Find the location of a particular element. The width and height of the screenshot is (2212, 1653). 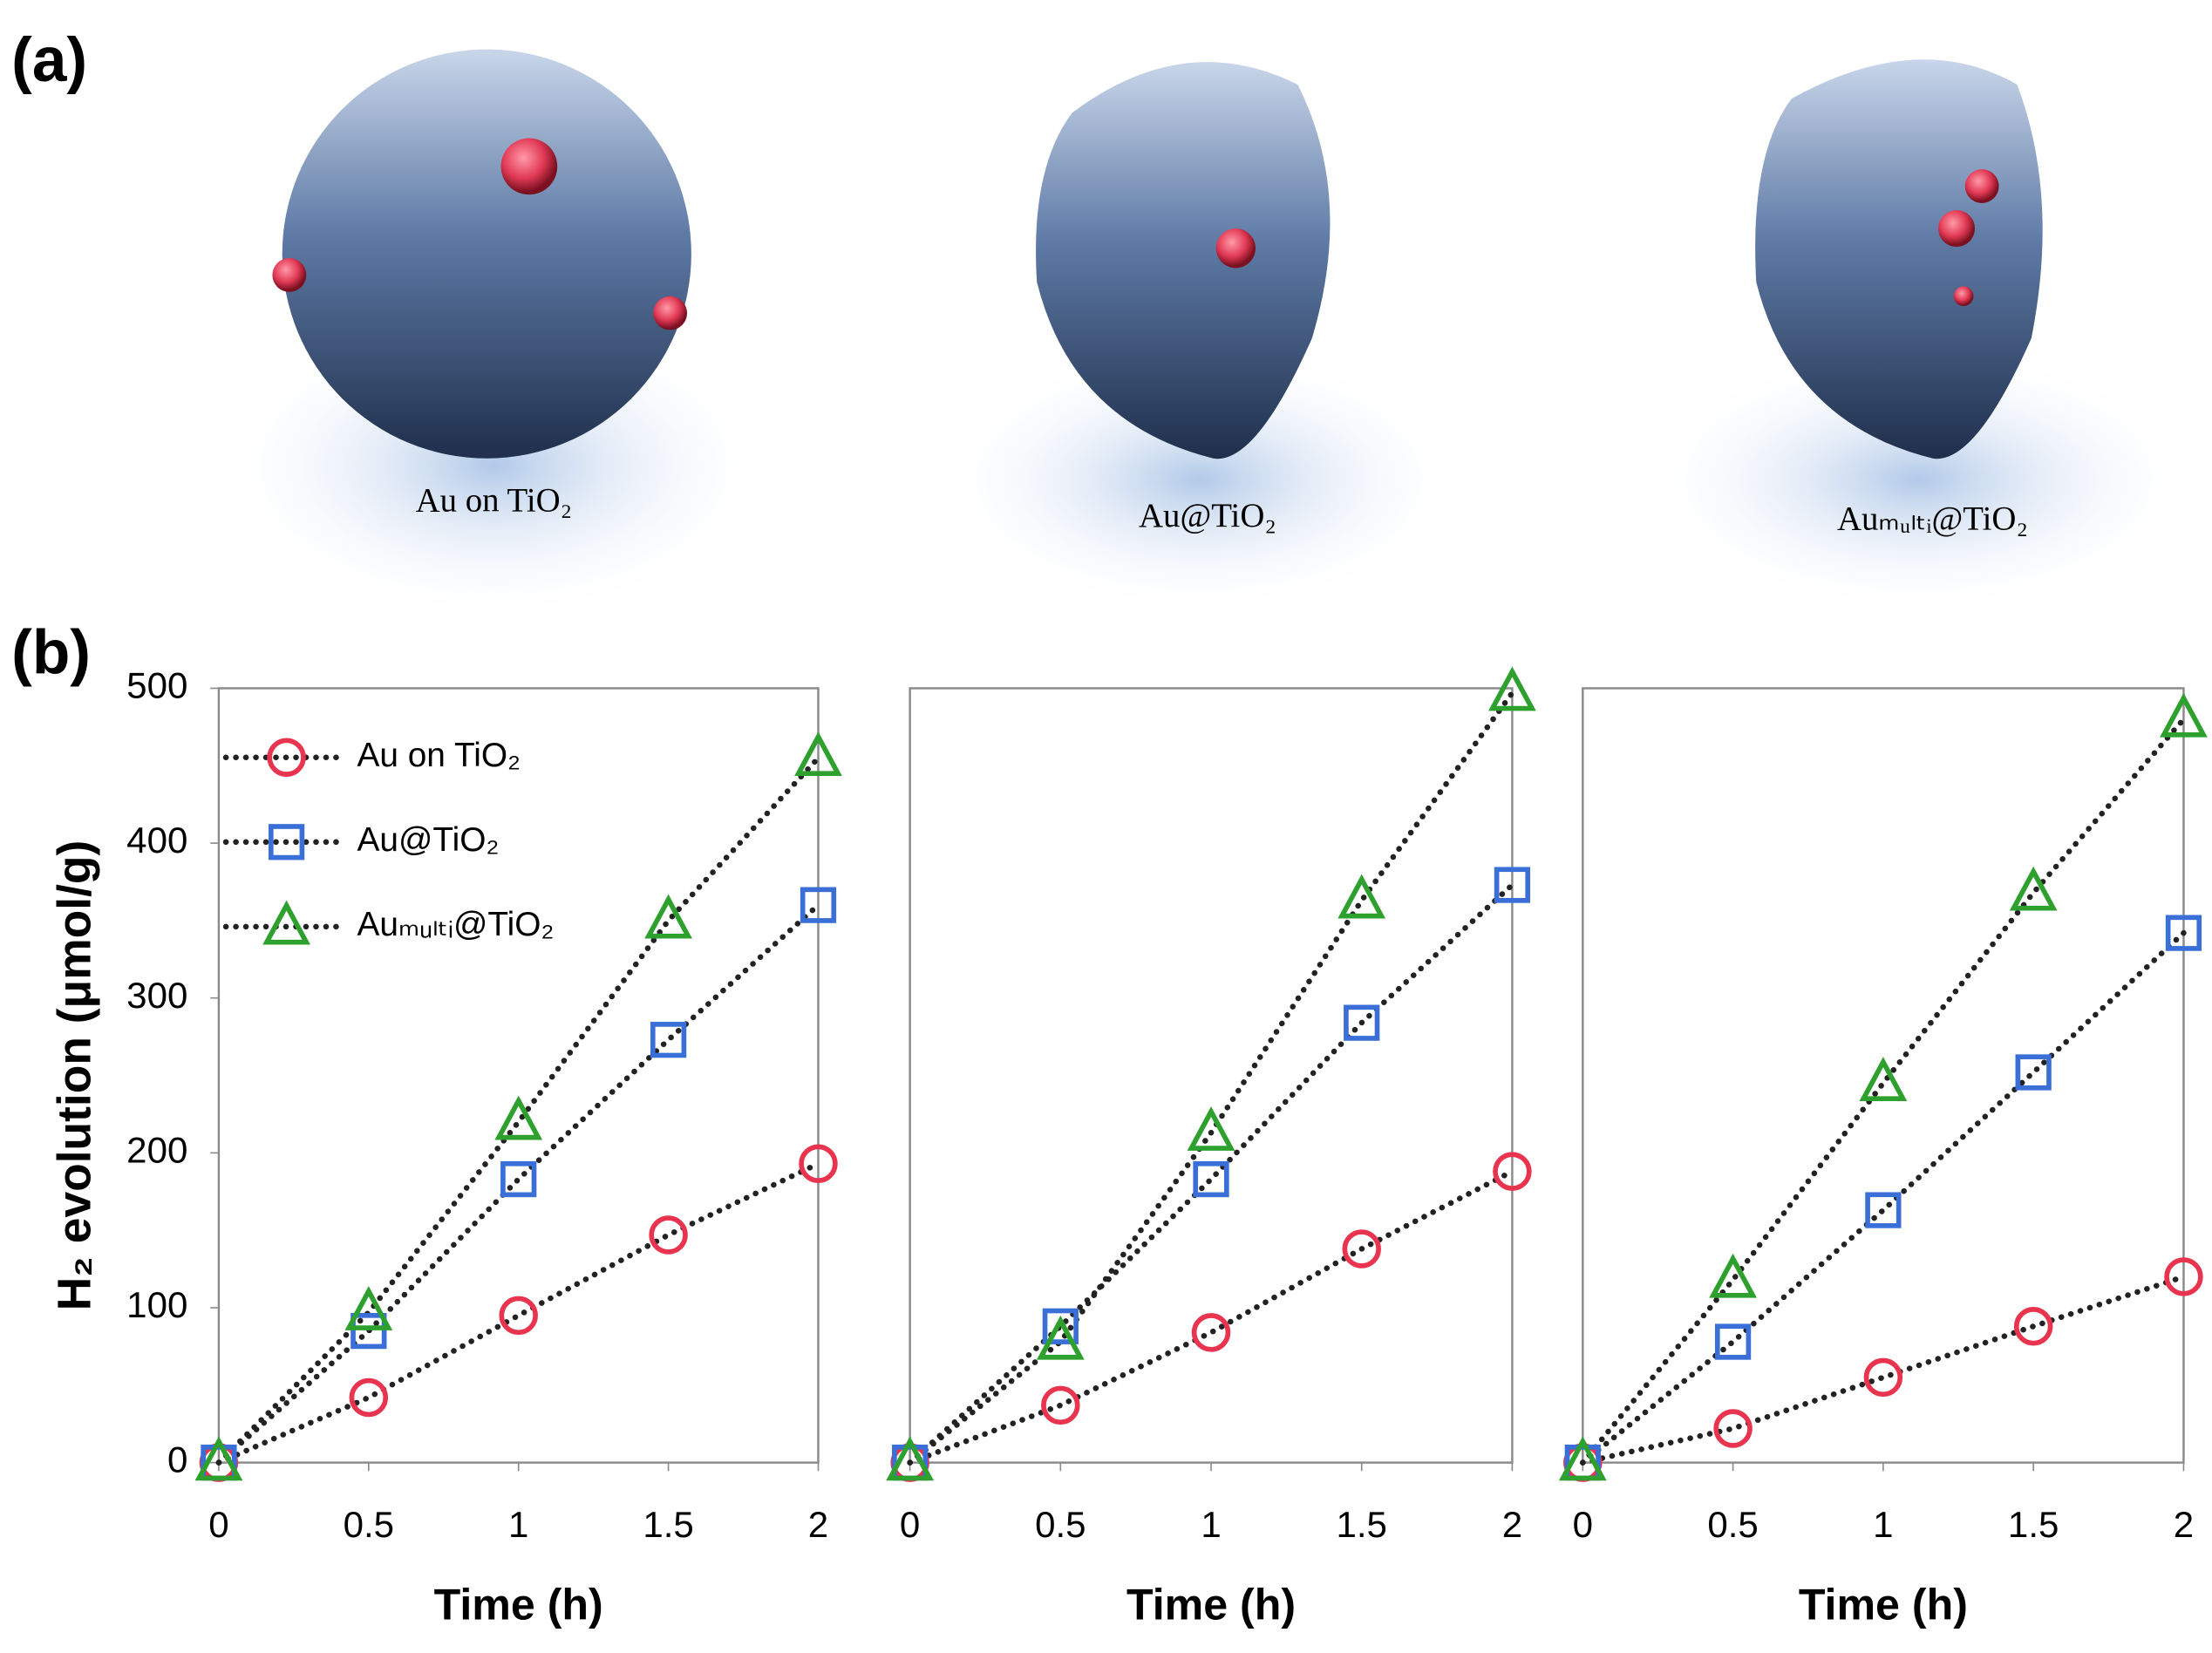

legend-label: Au on TiO₂ is located at coordinates (439, 755).